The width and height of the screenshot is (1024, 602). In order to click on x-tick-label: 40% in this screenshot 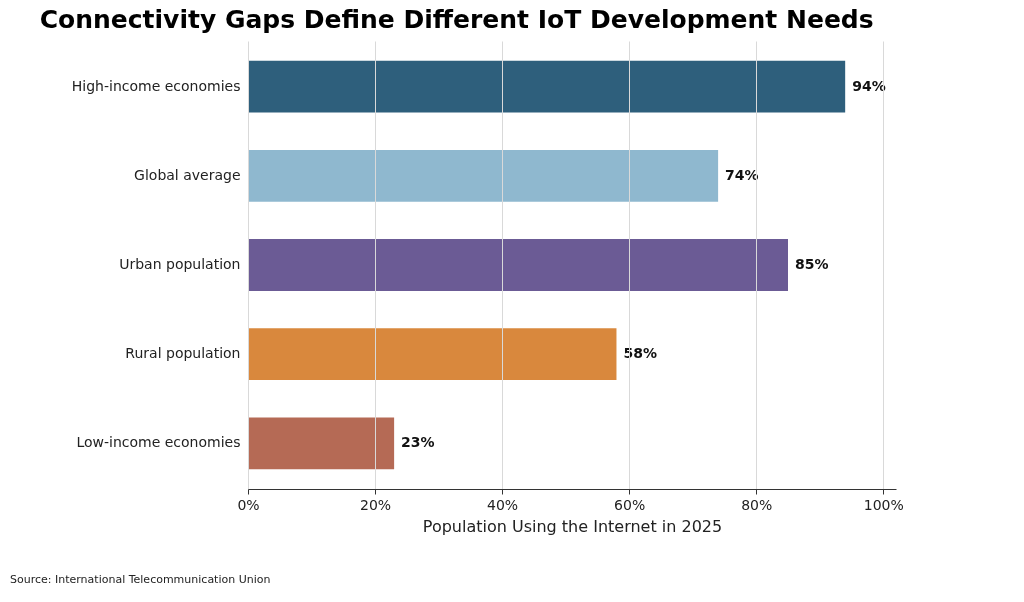, I will do `click(503, 504)`.